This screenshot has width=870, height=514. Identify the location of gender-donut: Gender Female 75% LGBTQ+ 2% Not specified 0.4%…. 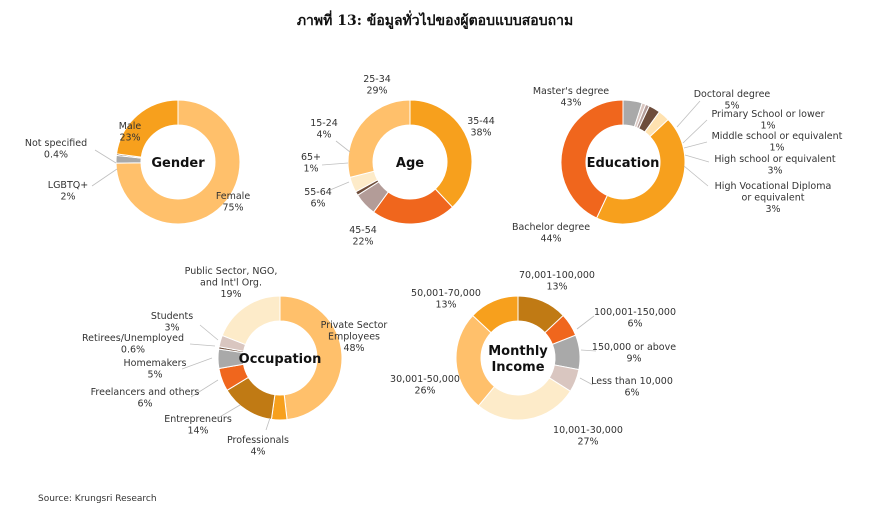
(138, 162).